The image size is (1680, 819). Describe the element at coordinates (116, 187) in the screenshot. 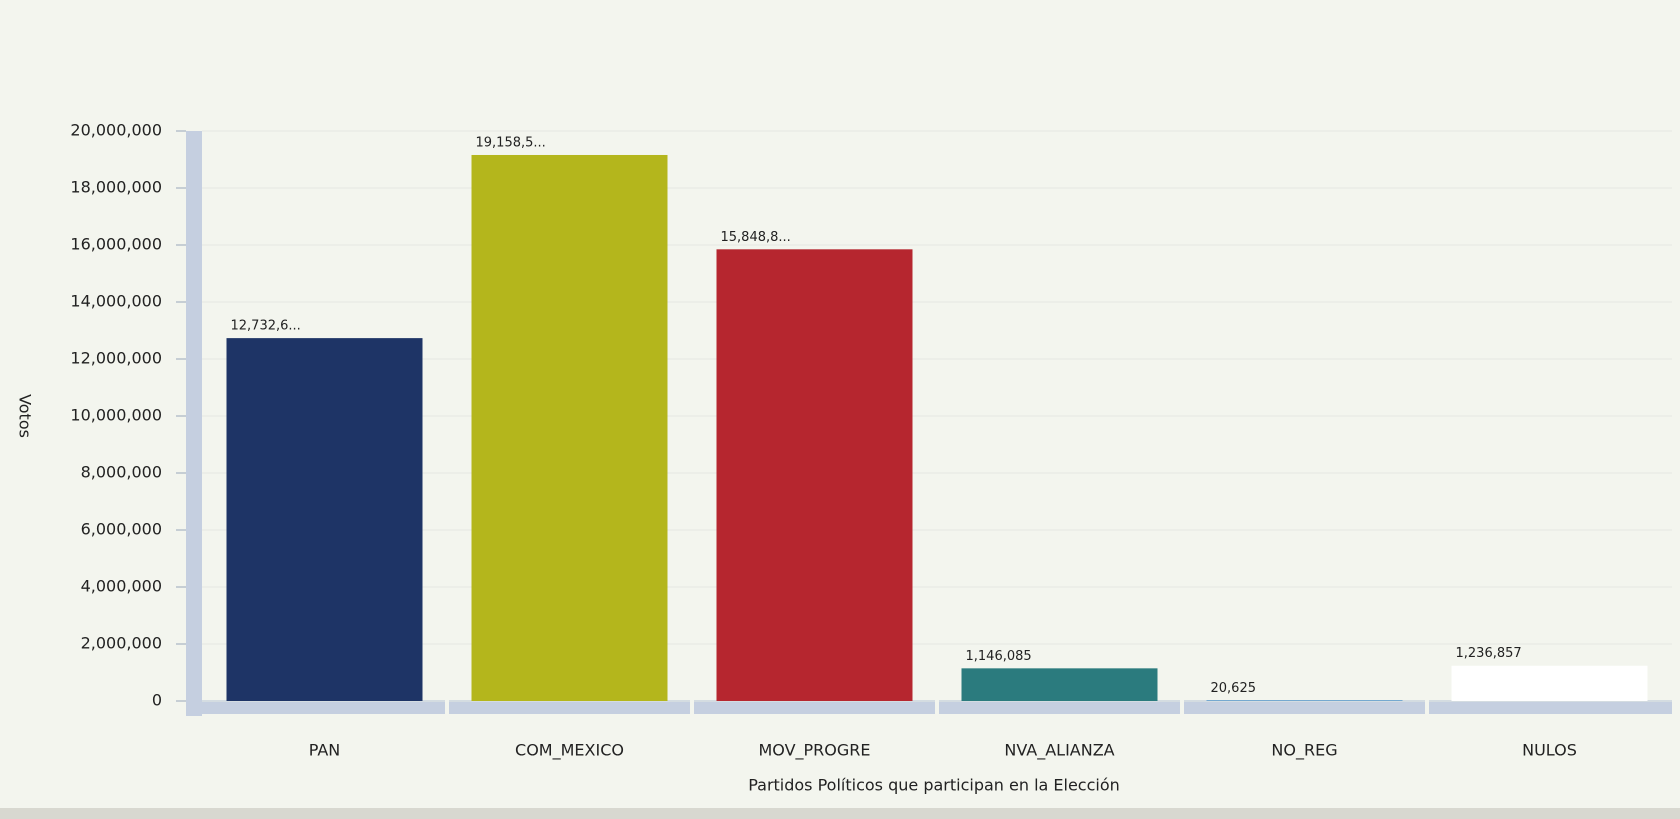

I see `y-tick-label: 18,000,000` at that location.